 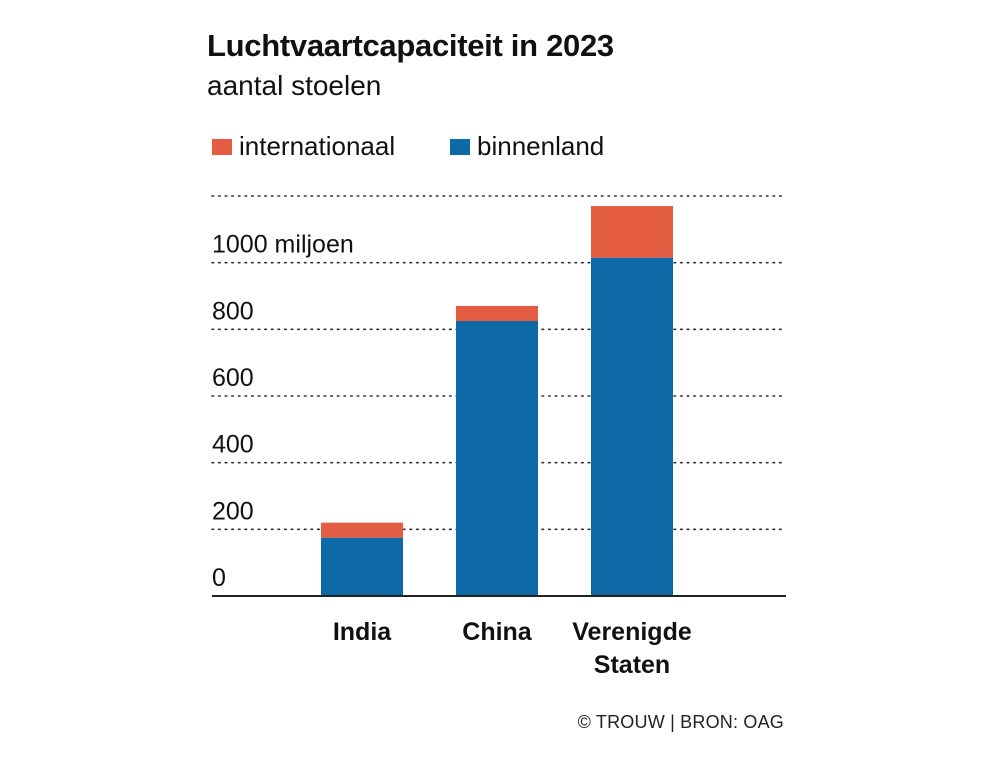 I want to click on y-tick-label-400: 400, so click(x=233, y=445).